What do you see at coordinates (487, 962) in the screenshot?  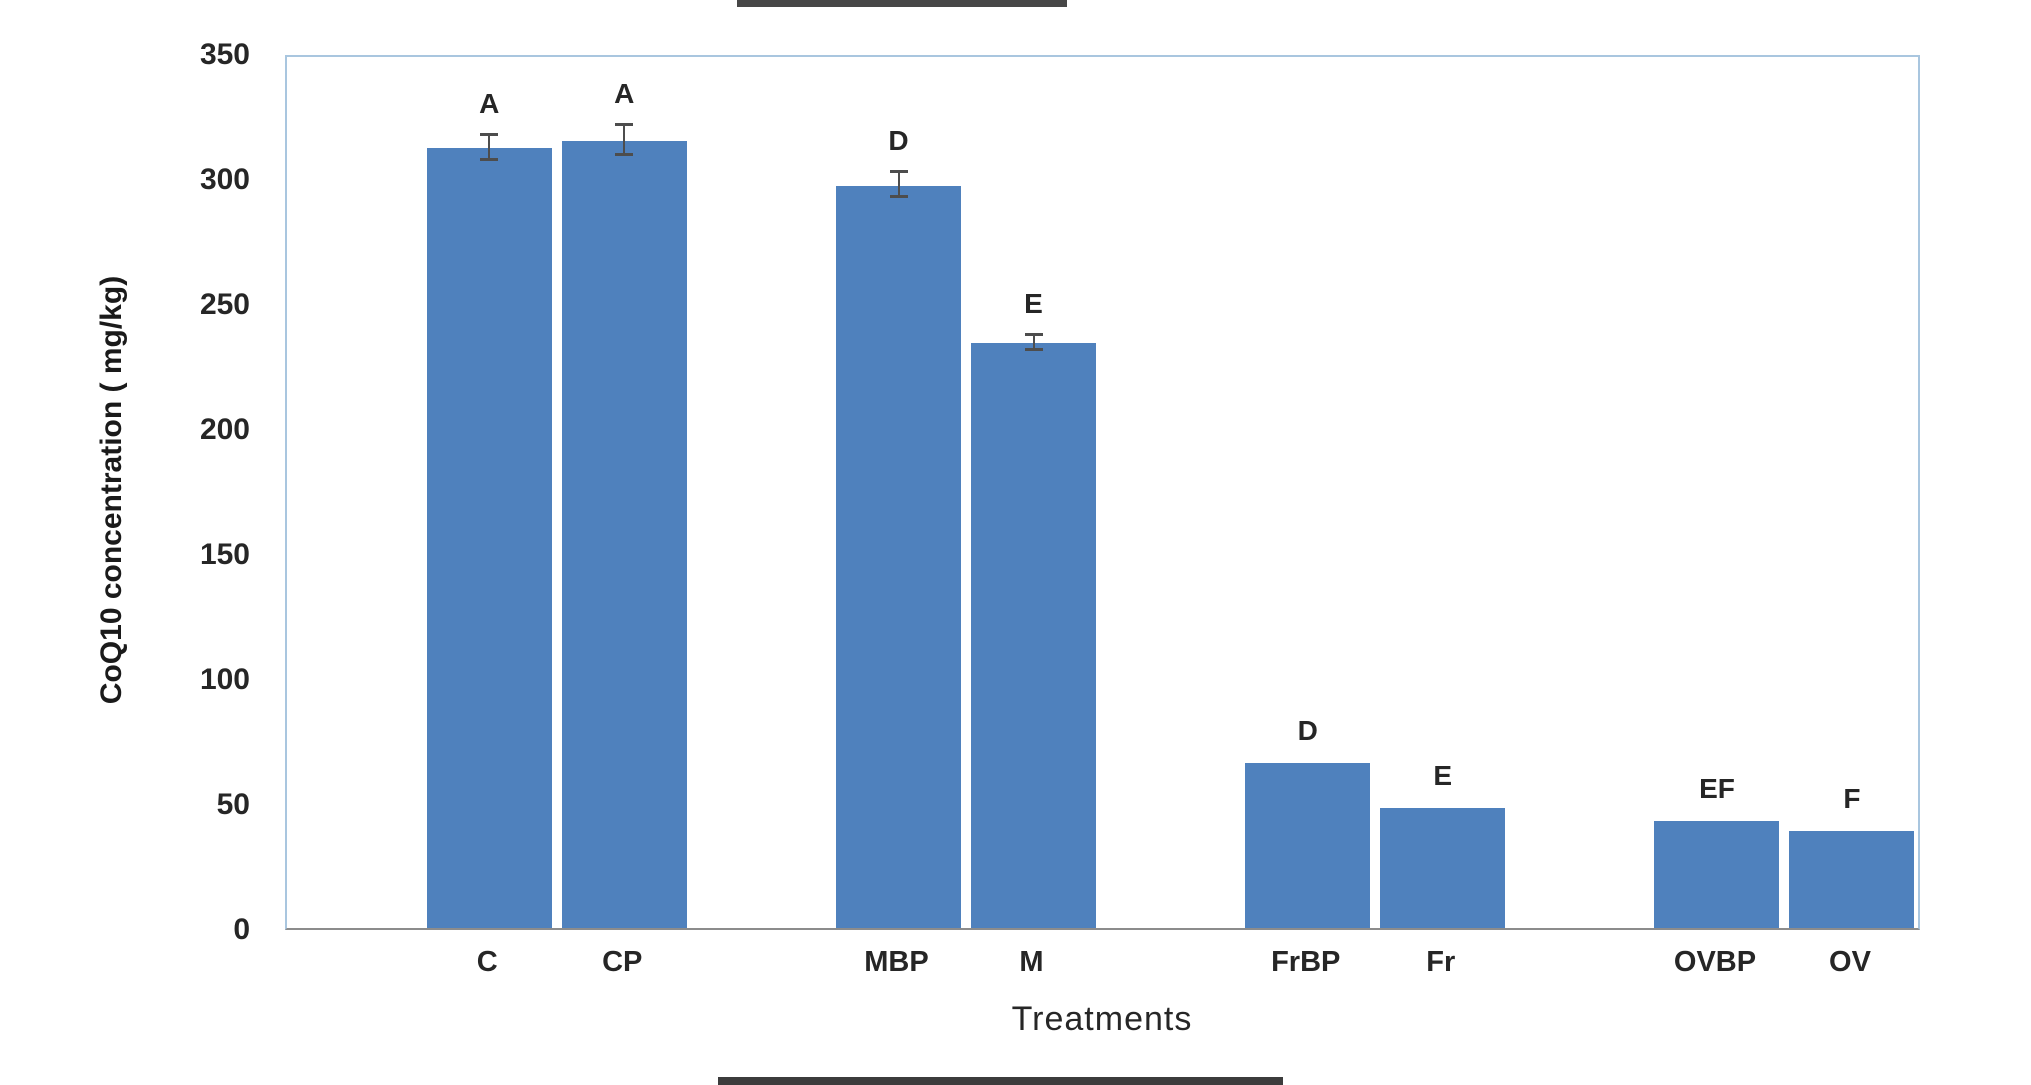 I see `x-tick-label-C: C` at bounding box center [487, 962].